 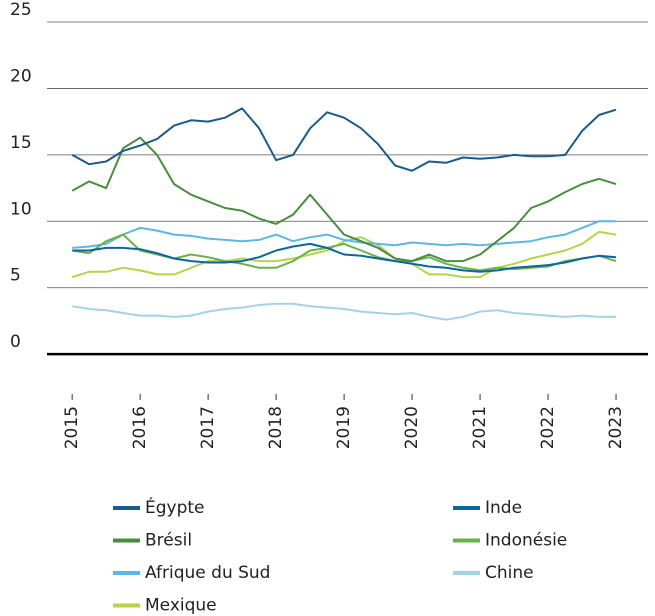 I want to click on y-tick-label: 25, so click(x=21, y=10).